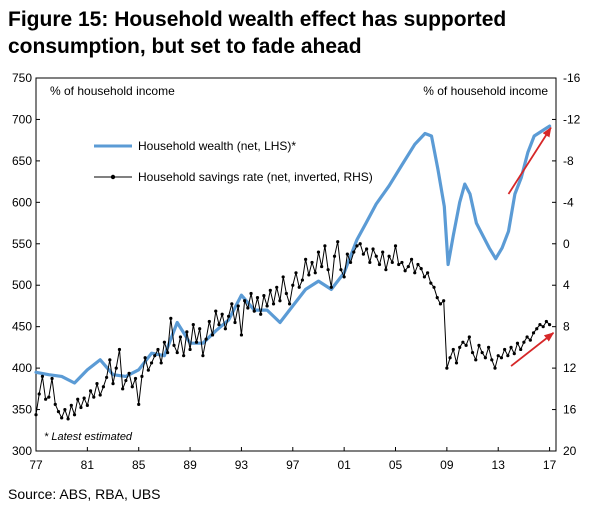  I want to click on trend-arrows, so click(531, 246).